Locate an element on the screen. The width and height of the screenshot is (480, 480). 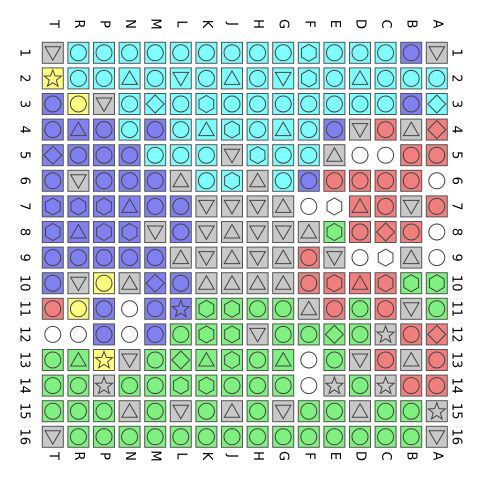
cell-H13 is located at coordinates (257, 360).